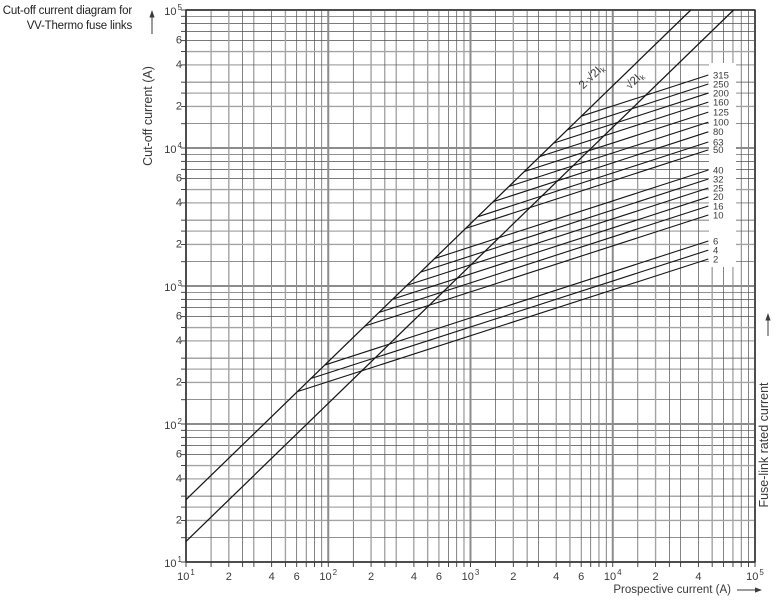  What do you see at coordinates (721, 112) in the screenshot?
I see `fuse-rating-label-125: 125` at bounding box center [721, 112].